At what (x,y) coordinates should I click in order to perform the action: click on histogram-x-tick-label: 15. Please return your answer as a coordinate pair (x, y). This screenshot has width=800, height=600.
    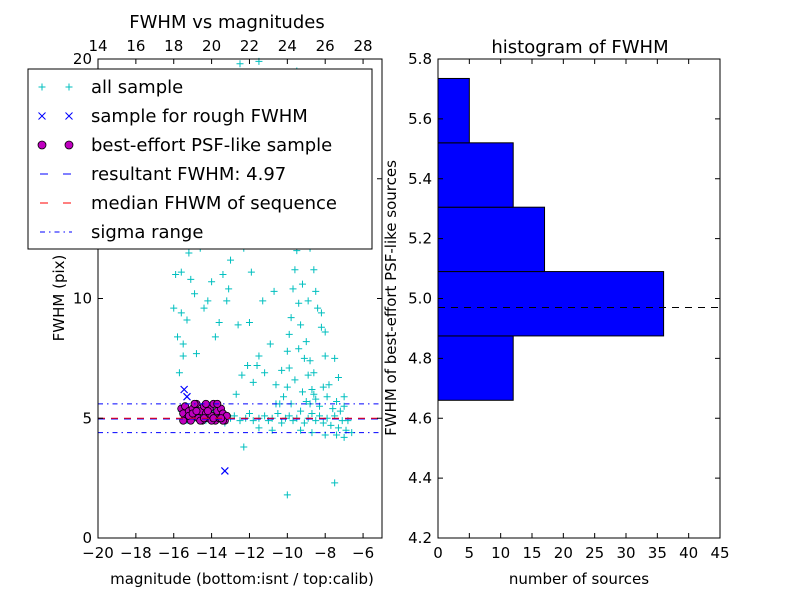
    Looking at the image, I should click on (531, 553).